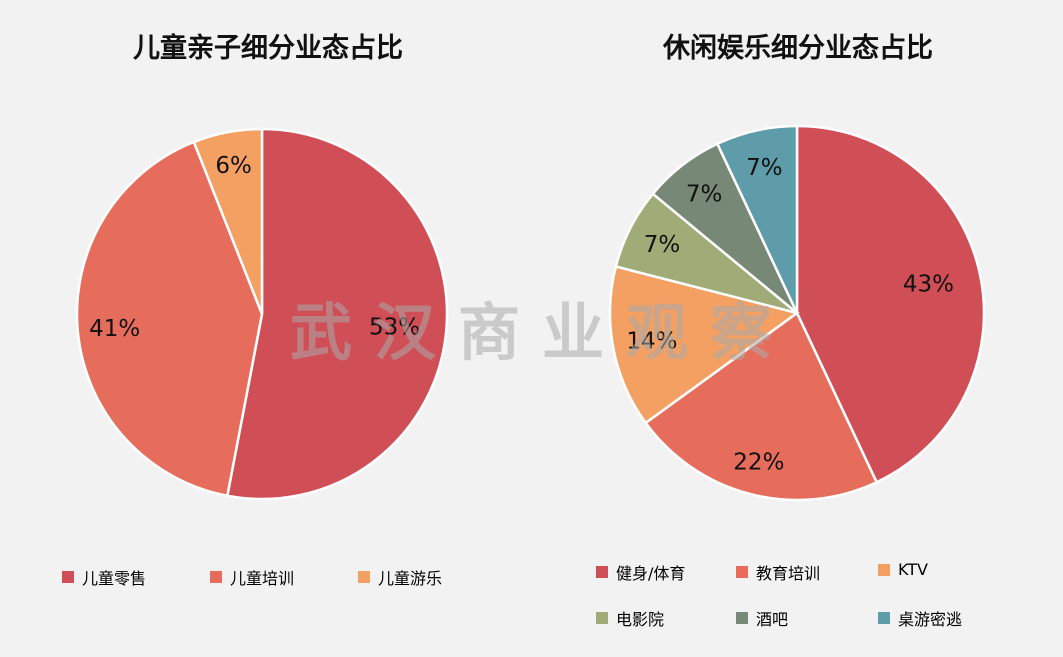 The height and width of the screenshot is (657, 1063). I want to click on legend-item-1-1: 教育培训, so click(778, 572).